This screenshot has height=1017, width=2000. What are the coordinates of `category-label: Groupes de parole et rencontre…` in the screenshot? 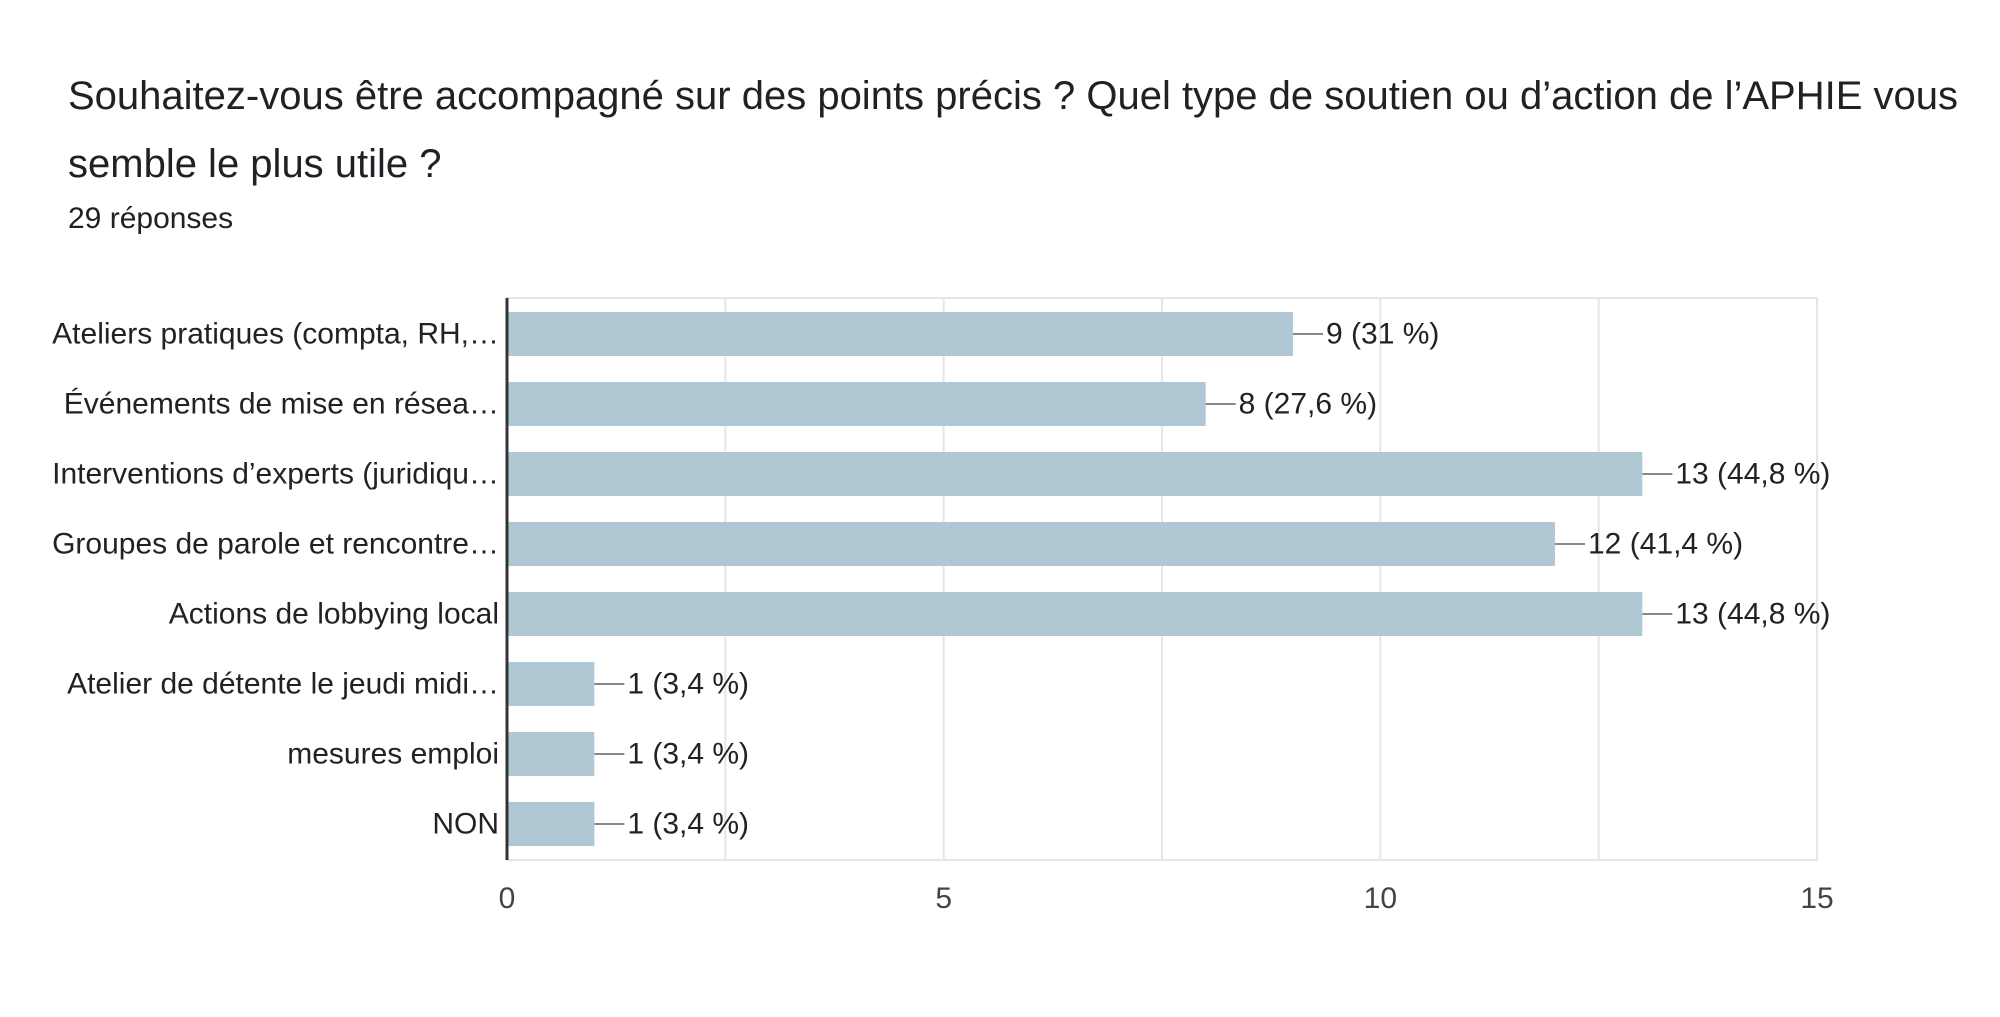 It's located at (275, 544).